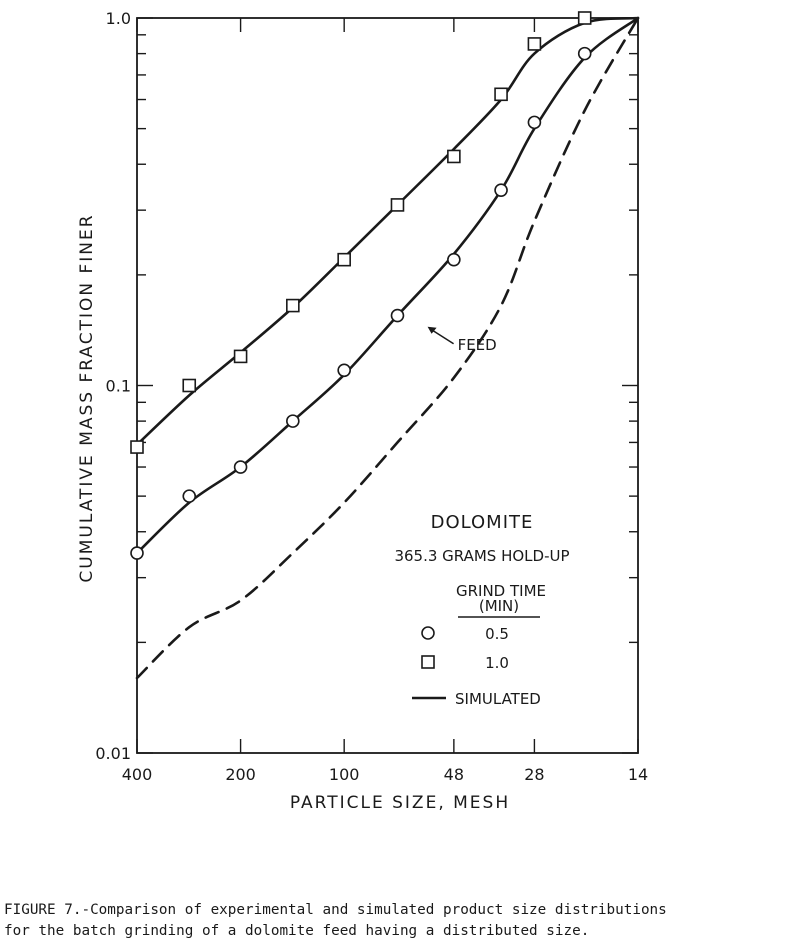 The width and height of the screenshot is (800, 946). I want to click on feed-pointer-line, so click(442, 337).